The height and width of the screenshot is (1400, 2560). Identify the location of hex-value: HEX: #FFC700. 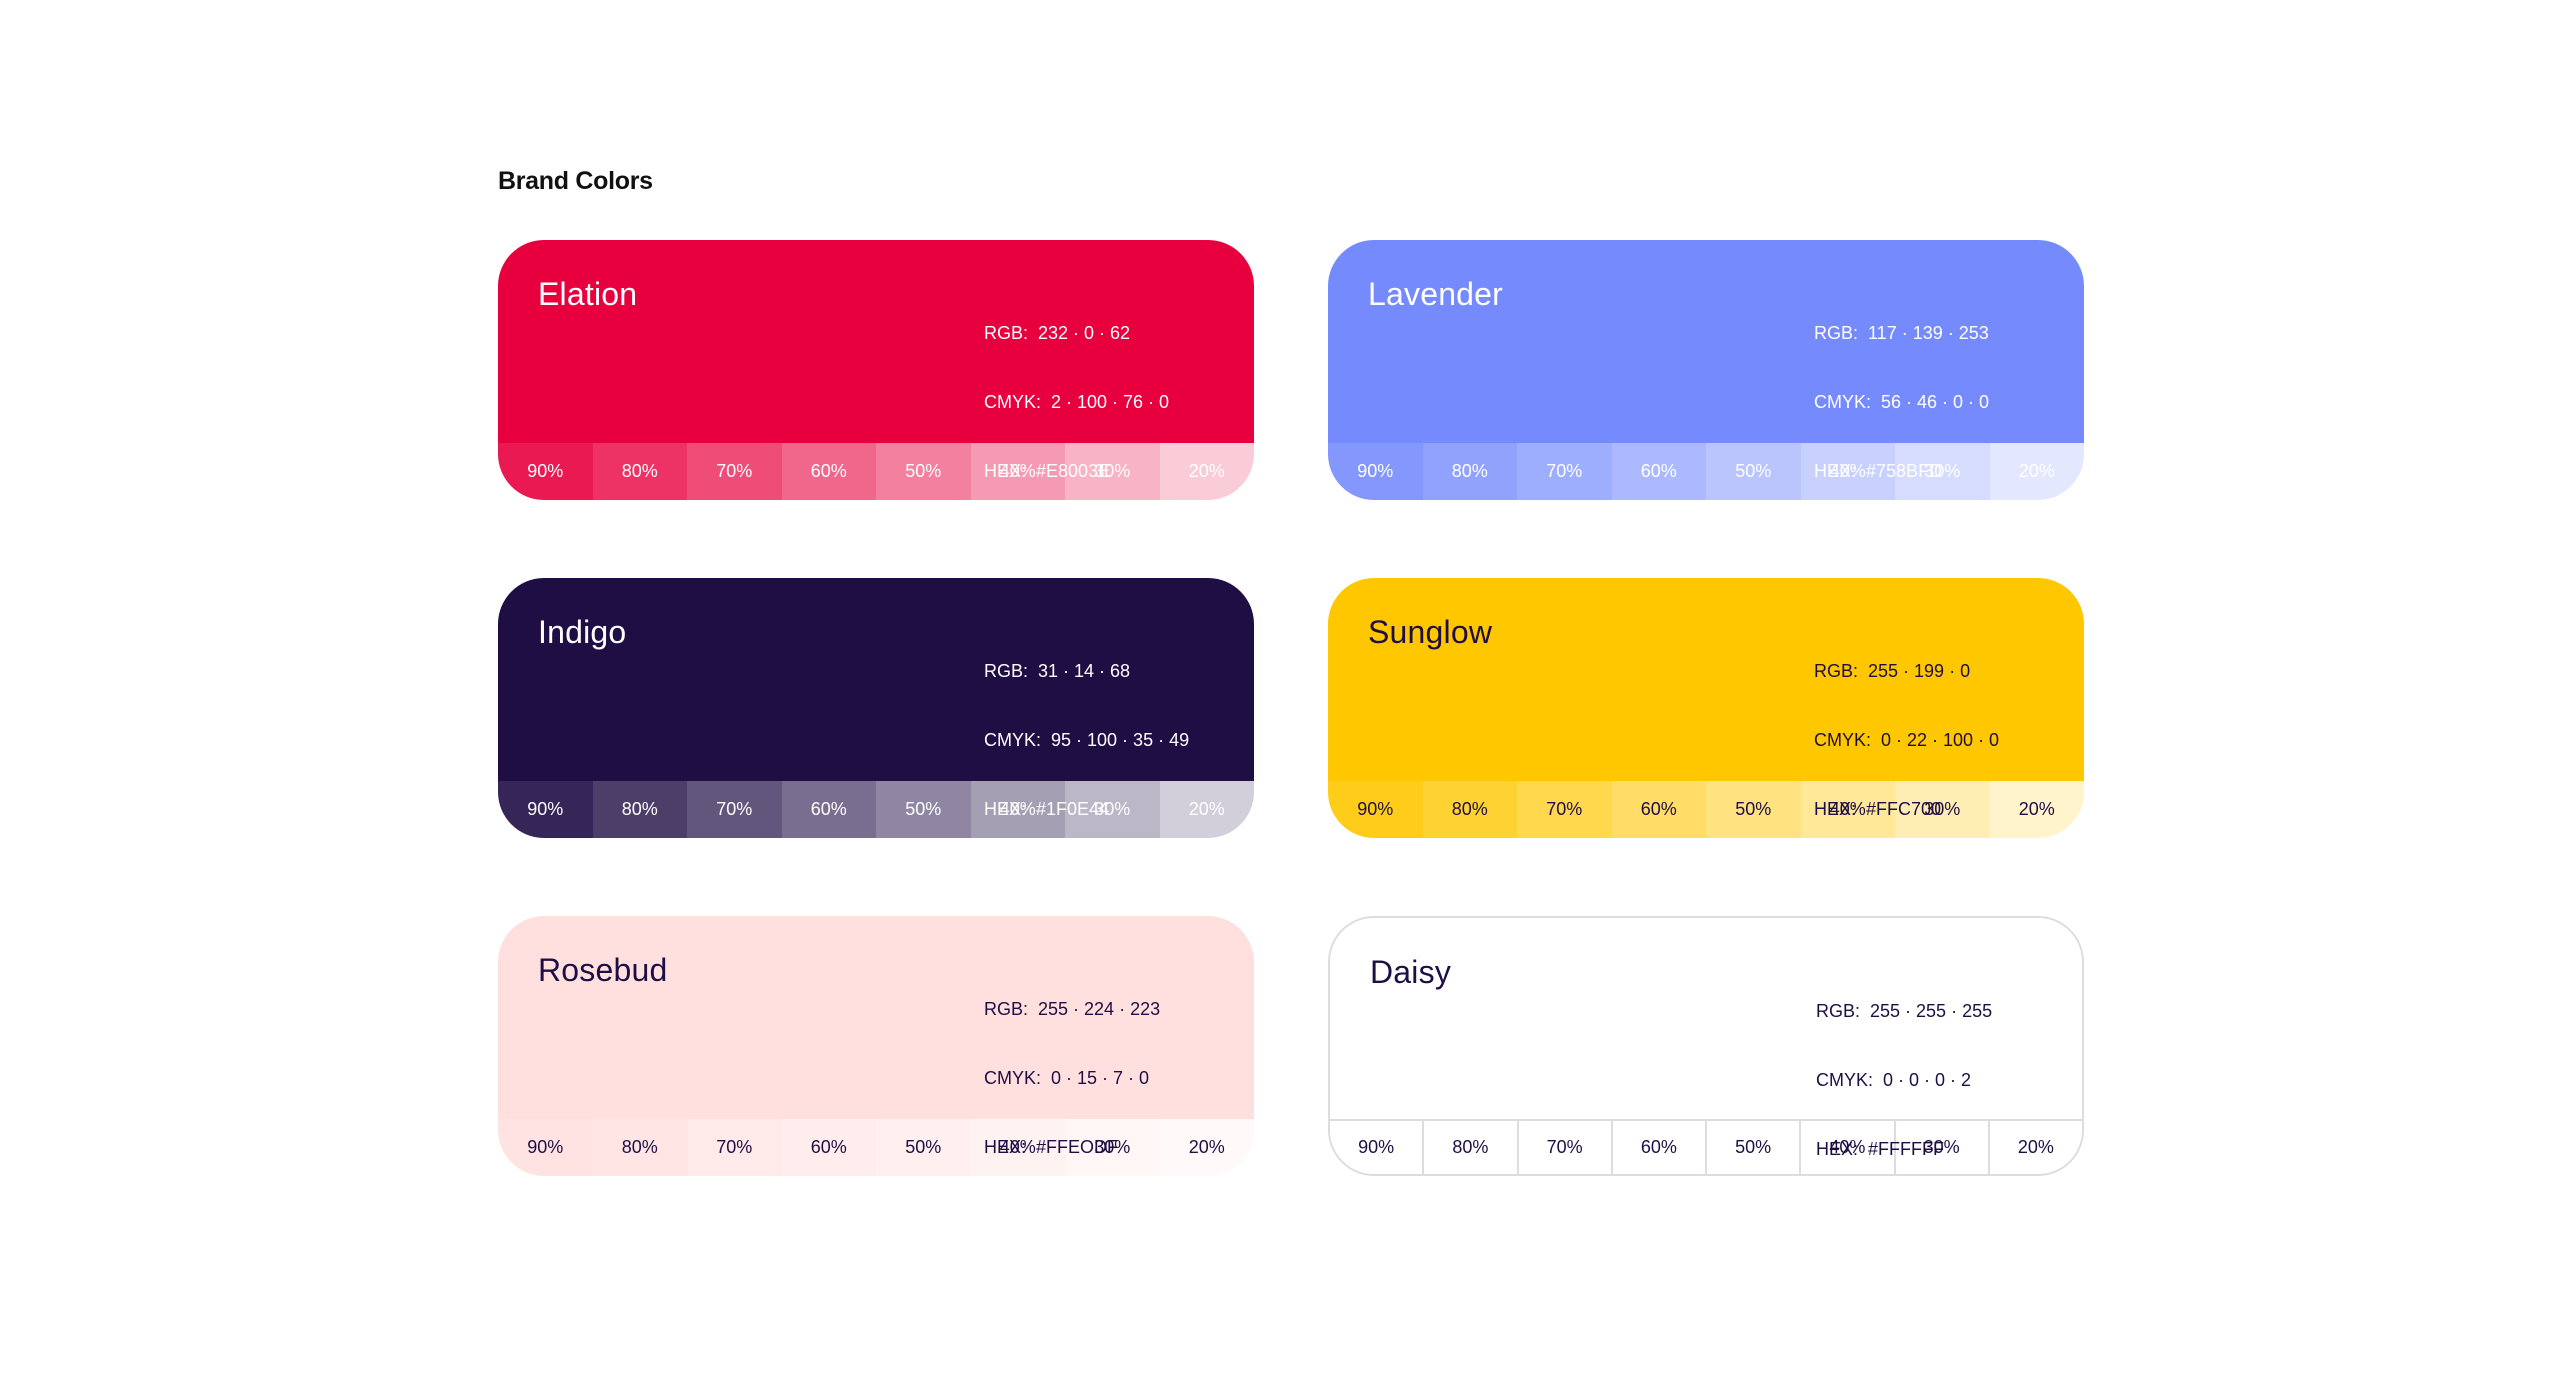
(1878, 809).